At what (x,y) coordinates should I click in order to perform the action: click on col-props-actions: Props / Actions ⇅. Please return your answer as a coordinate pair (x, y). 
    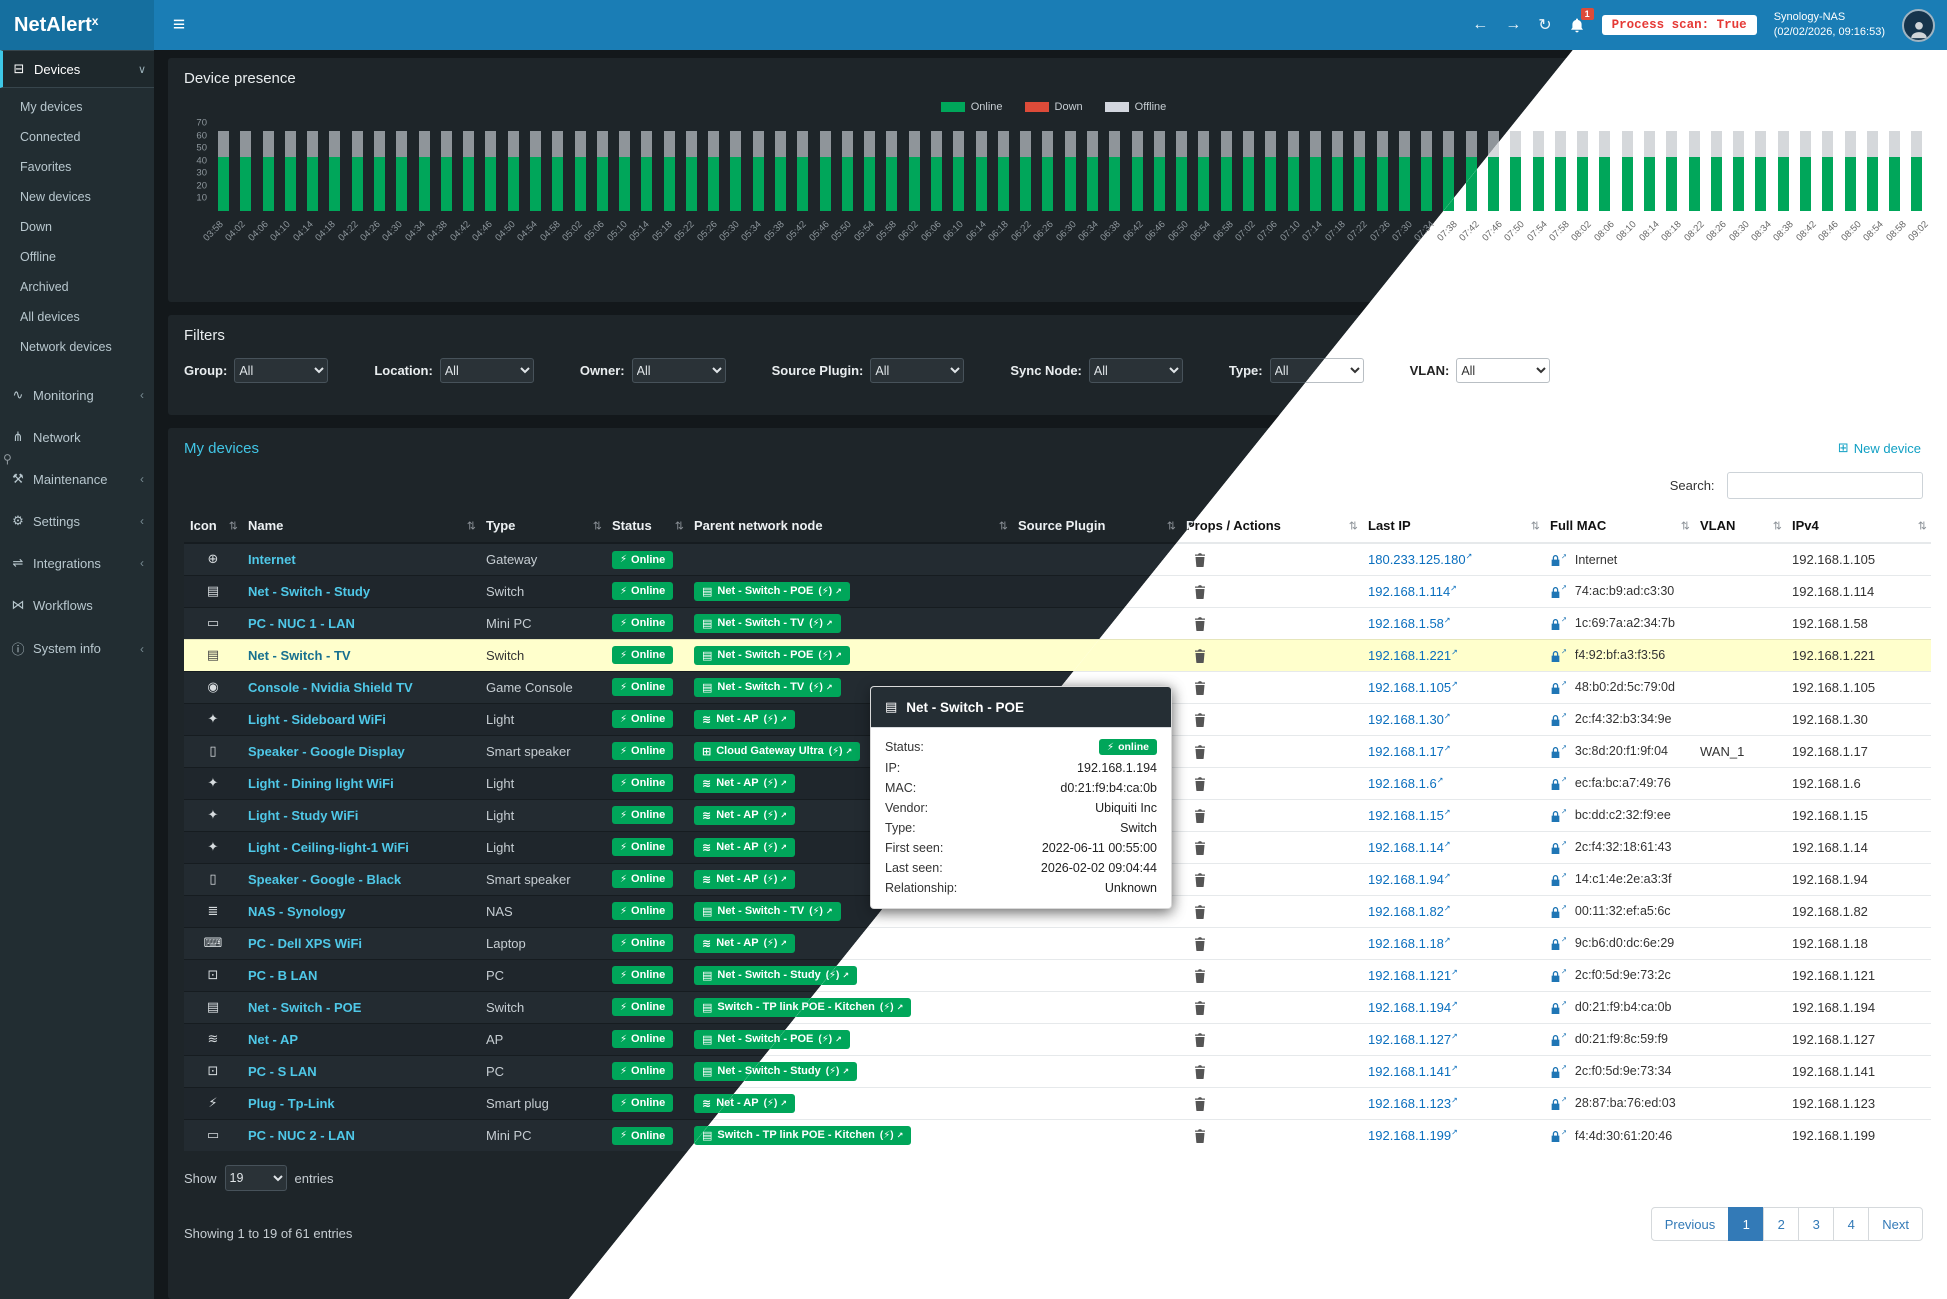
    Looking at the image, I should click on (1271, 526).